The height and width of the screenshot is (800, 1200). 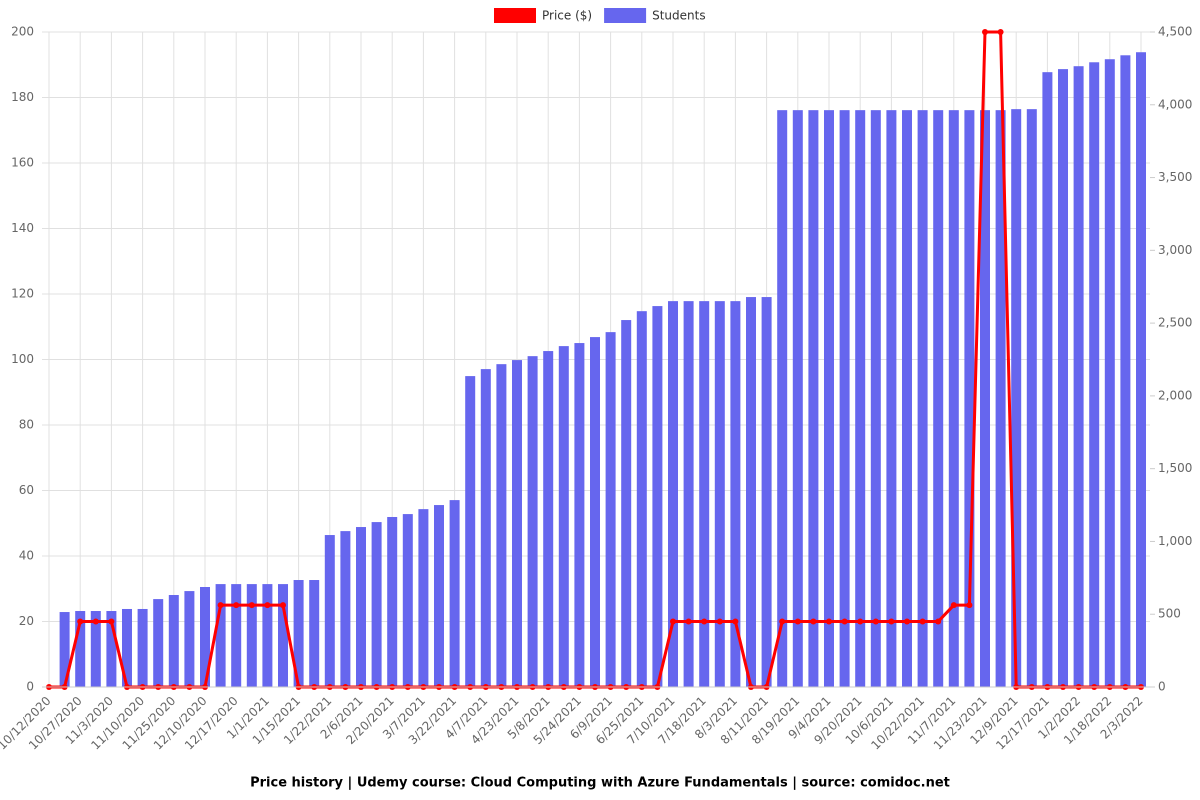 What do you see at coordinates (1162, 687) in the screenshot?
I see `y2-tick-label: 0` at bounding box center [1162, 687].